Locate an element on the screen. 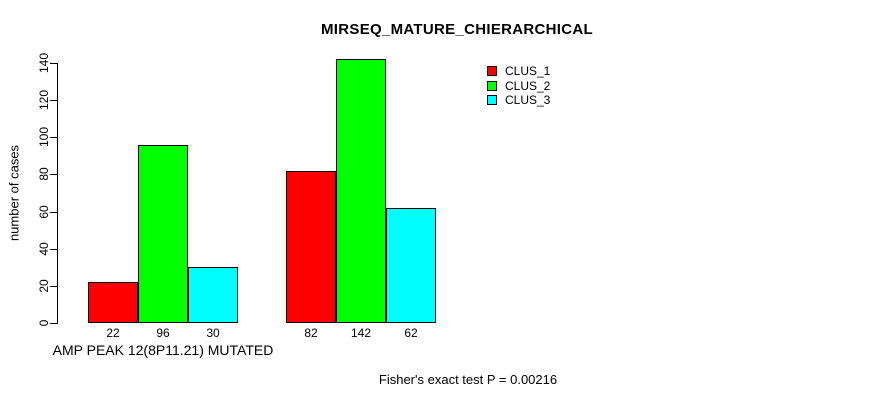 The image size is (890, 400). y-tick-label-140: 140 is located at coordinates (44, 63).